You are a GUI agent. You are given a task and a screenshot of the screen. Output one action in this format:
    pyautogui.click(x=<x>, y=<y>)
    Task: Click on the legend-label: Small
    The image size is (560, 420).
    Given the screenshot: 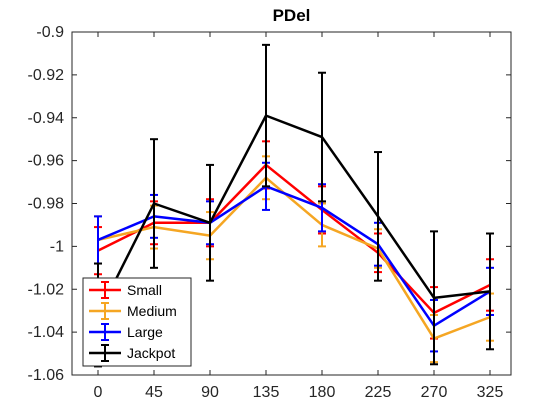 What is the action you would take?
    pyautogui.click(x=144, y=290)
    